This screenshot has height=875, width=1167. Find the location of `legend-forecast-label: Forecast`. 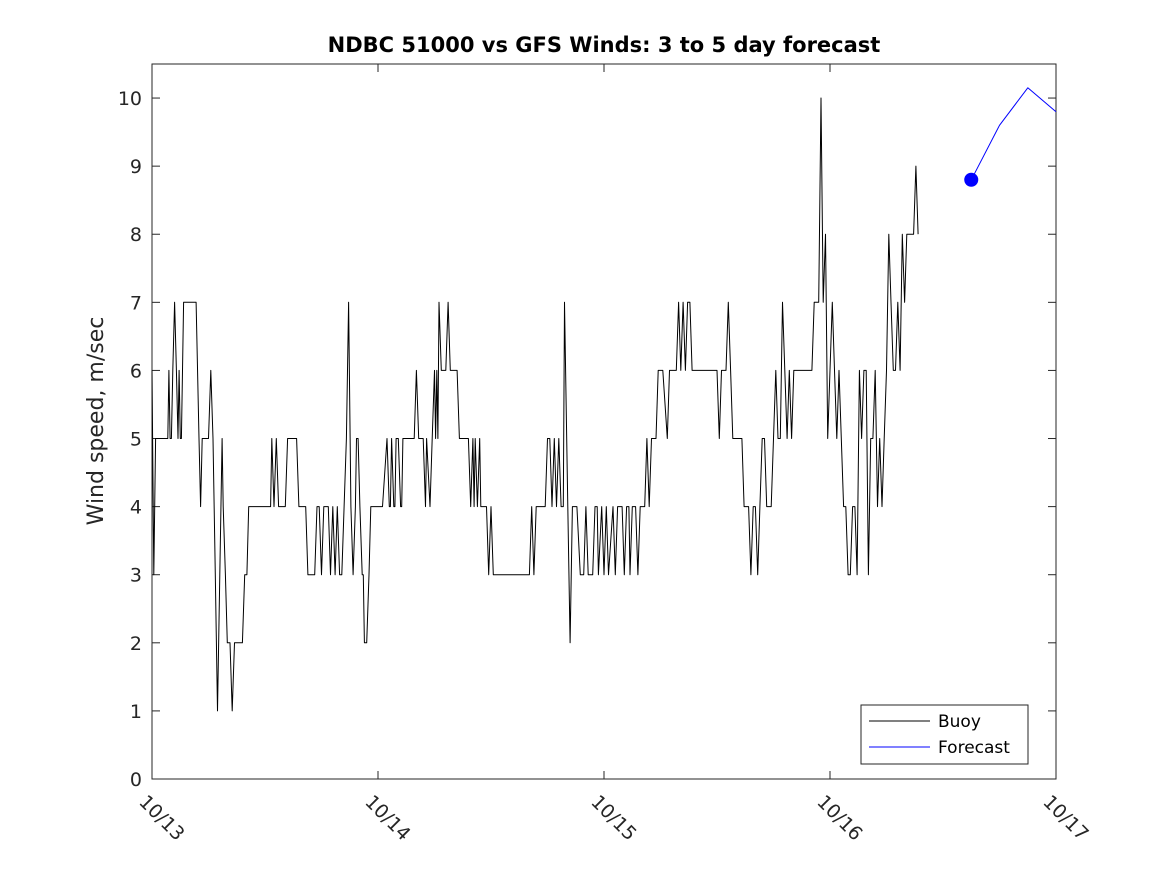

legend-forecast-label: Forecast is located at coordinates (974, 748).